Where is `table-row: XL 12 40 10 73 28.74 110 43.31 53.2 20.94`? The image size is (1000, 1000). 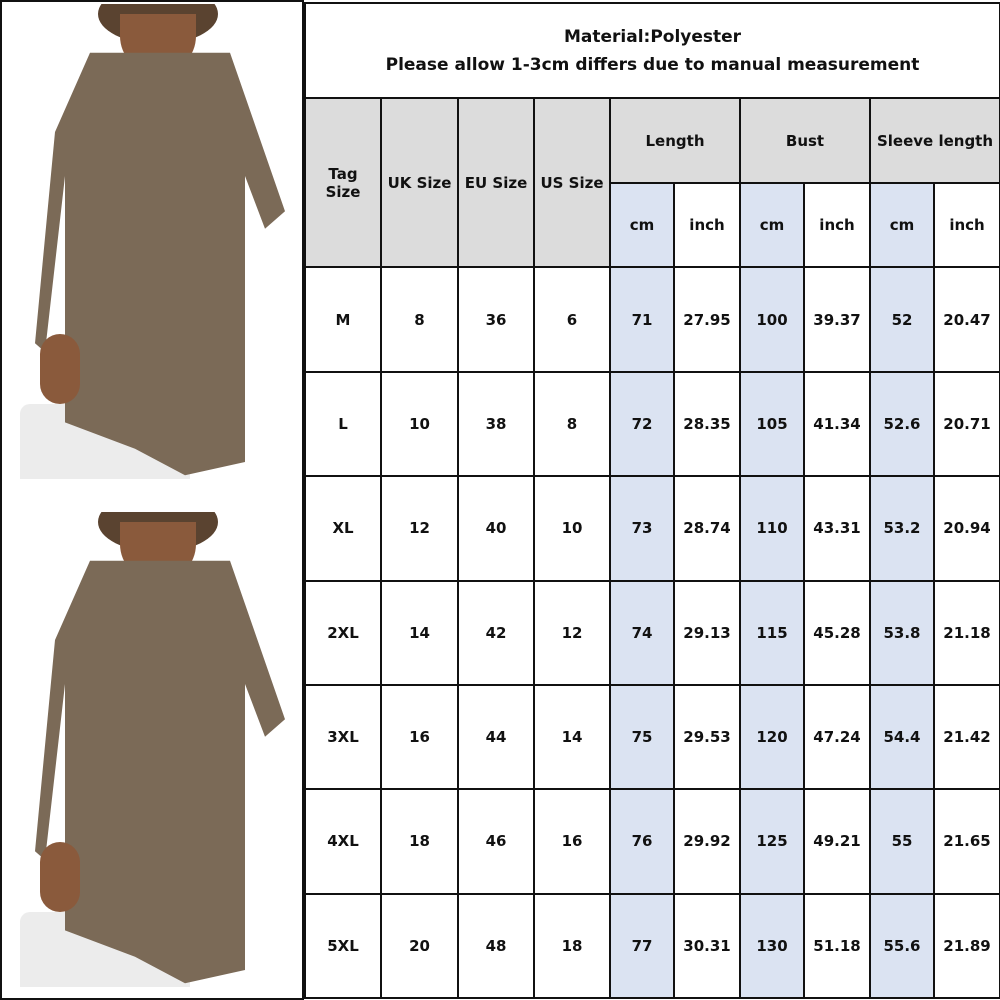
table-row: XL 12 40 10 73 28.74 110 43.31 53.2 20.94 is located at coordinates (652, 528).